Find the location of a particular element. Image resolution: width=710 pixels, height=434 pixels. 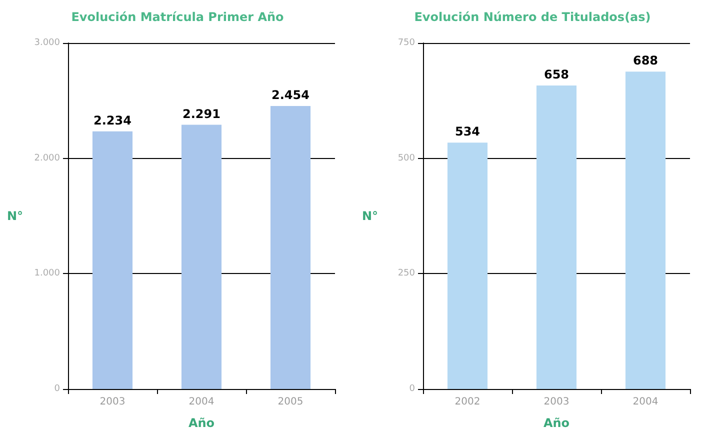

x-tick-label: 2005 is located at coordinates (291, 402).